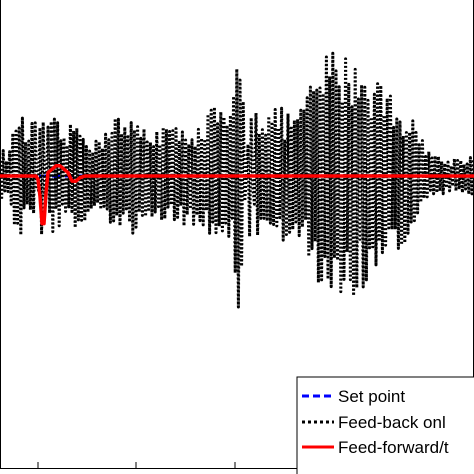  I want to click on legend-label-set-point: Set point, so click(371, 396).